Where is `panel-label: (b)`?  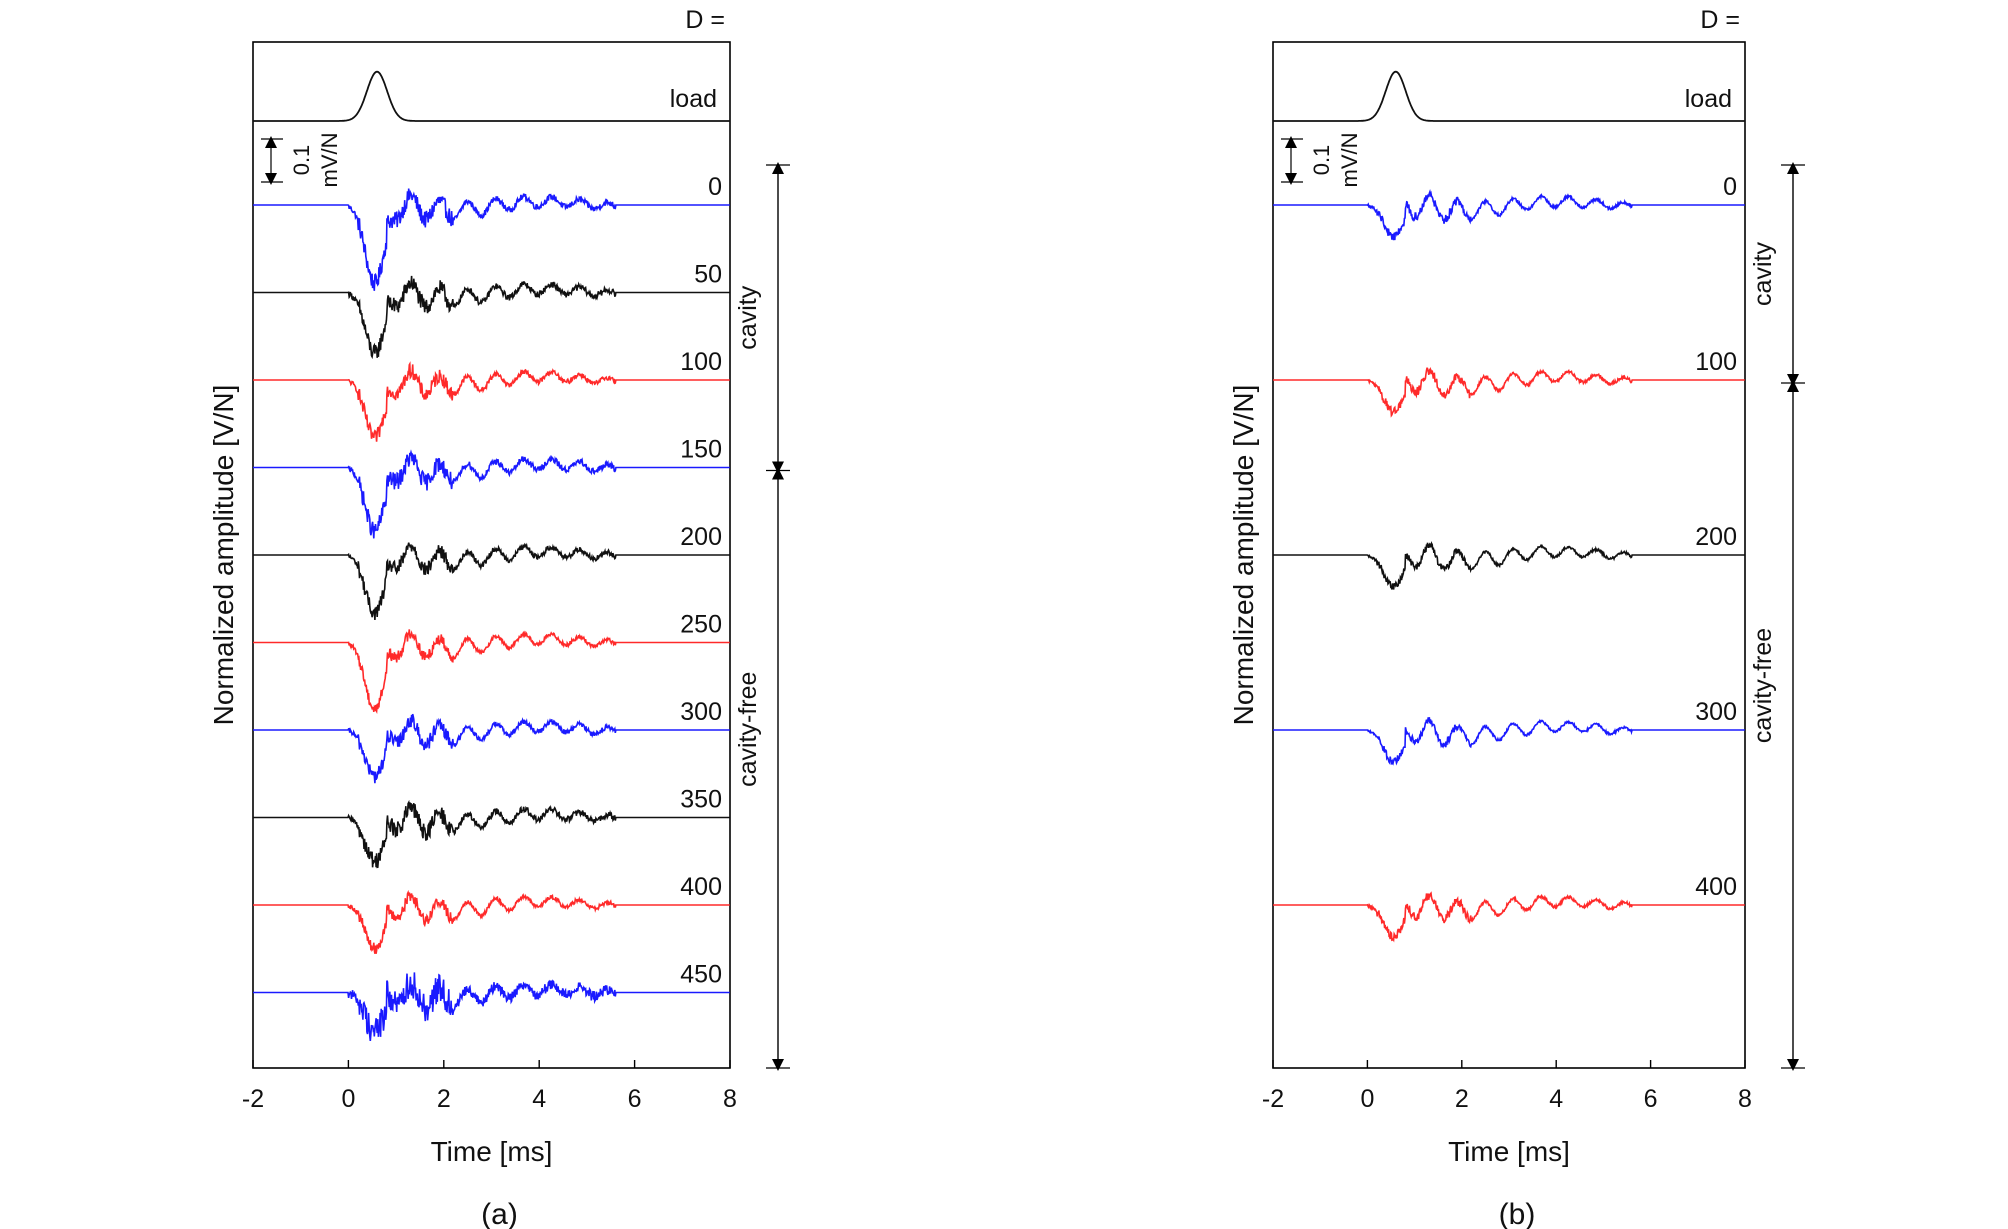 panel-label: (b) is located at coordinates (1517, 1213).